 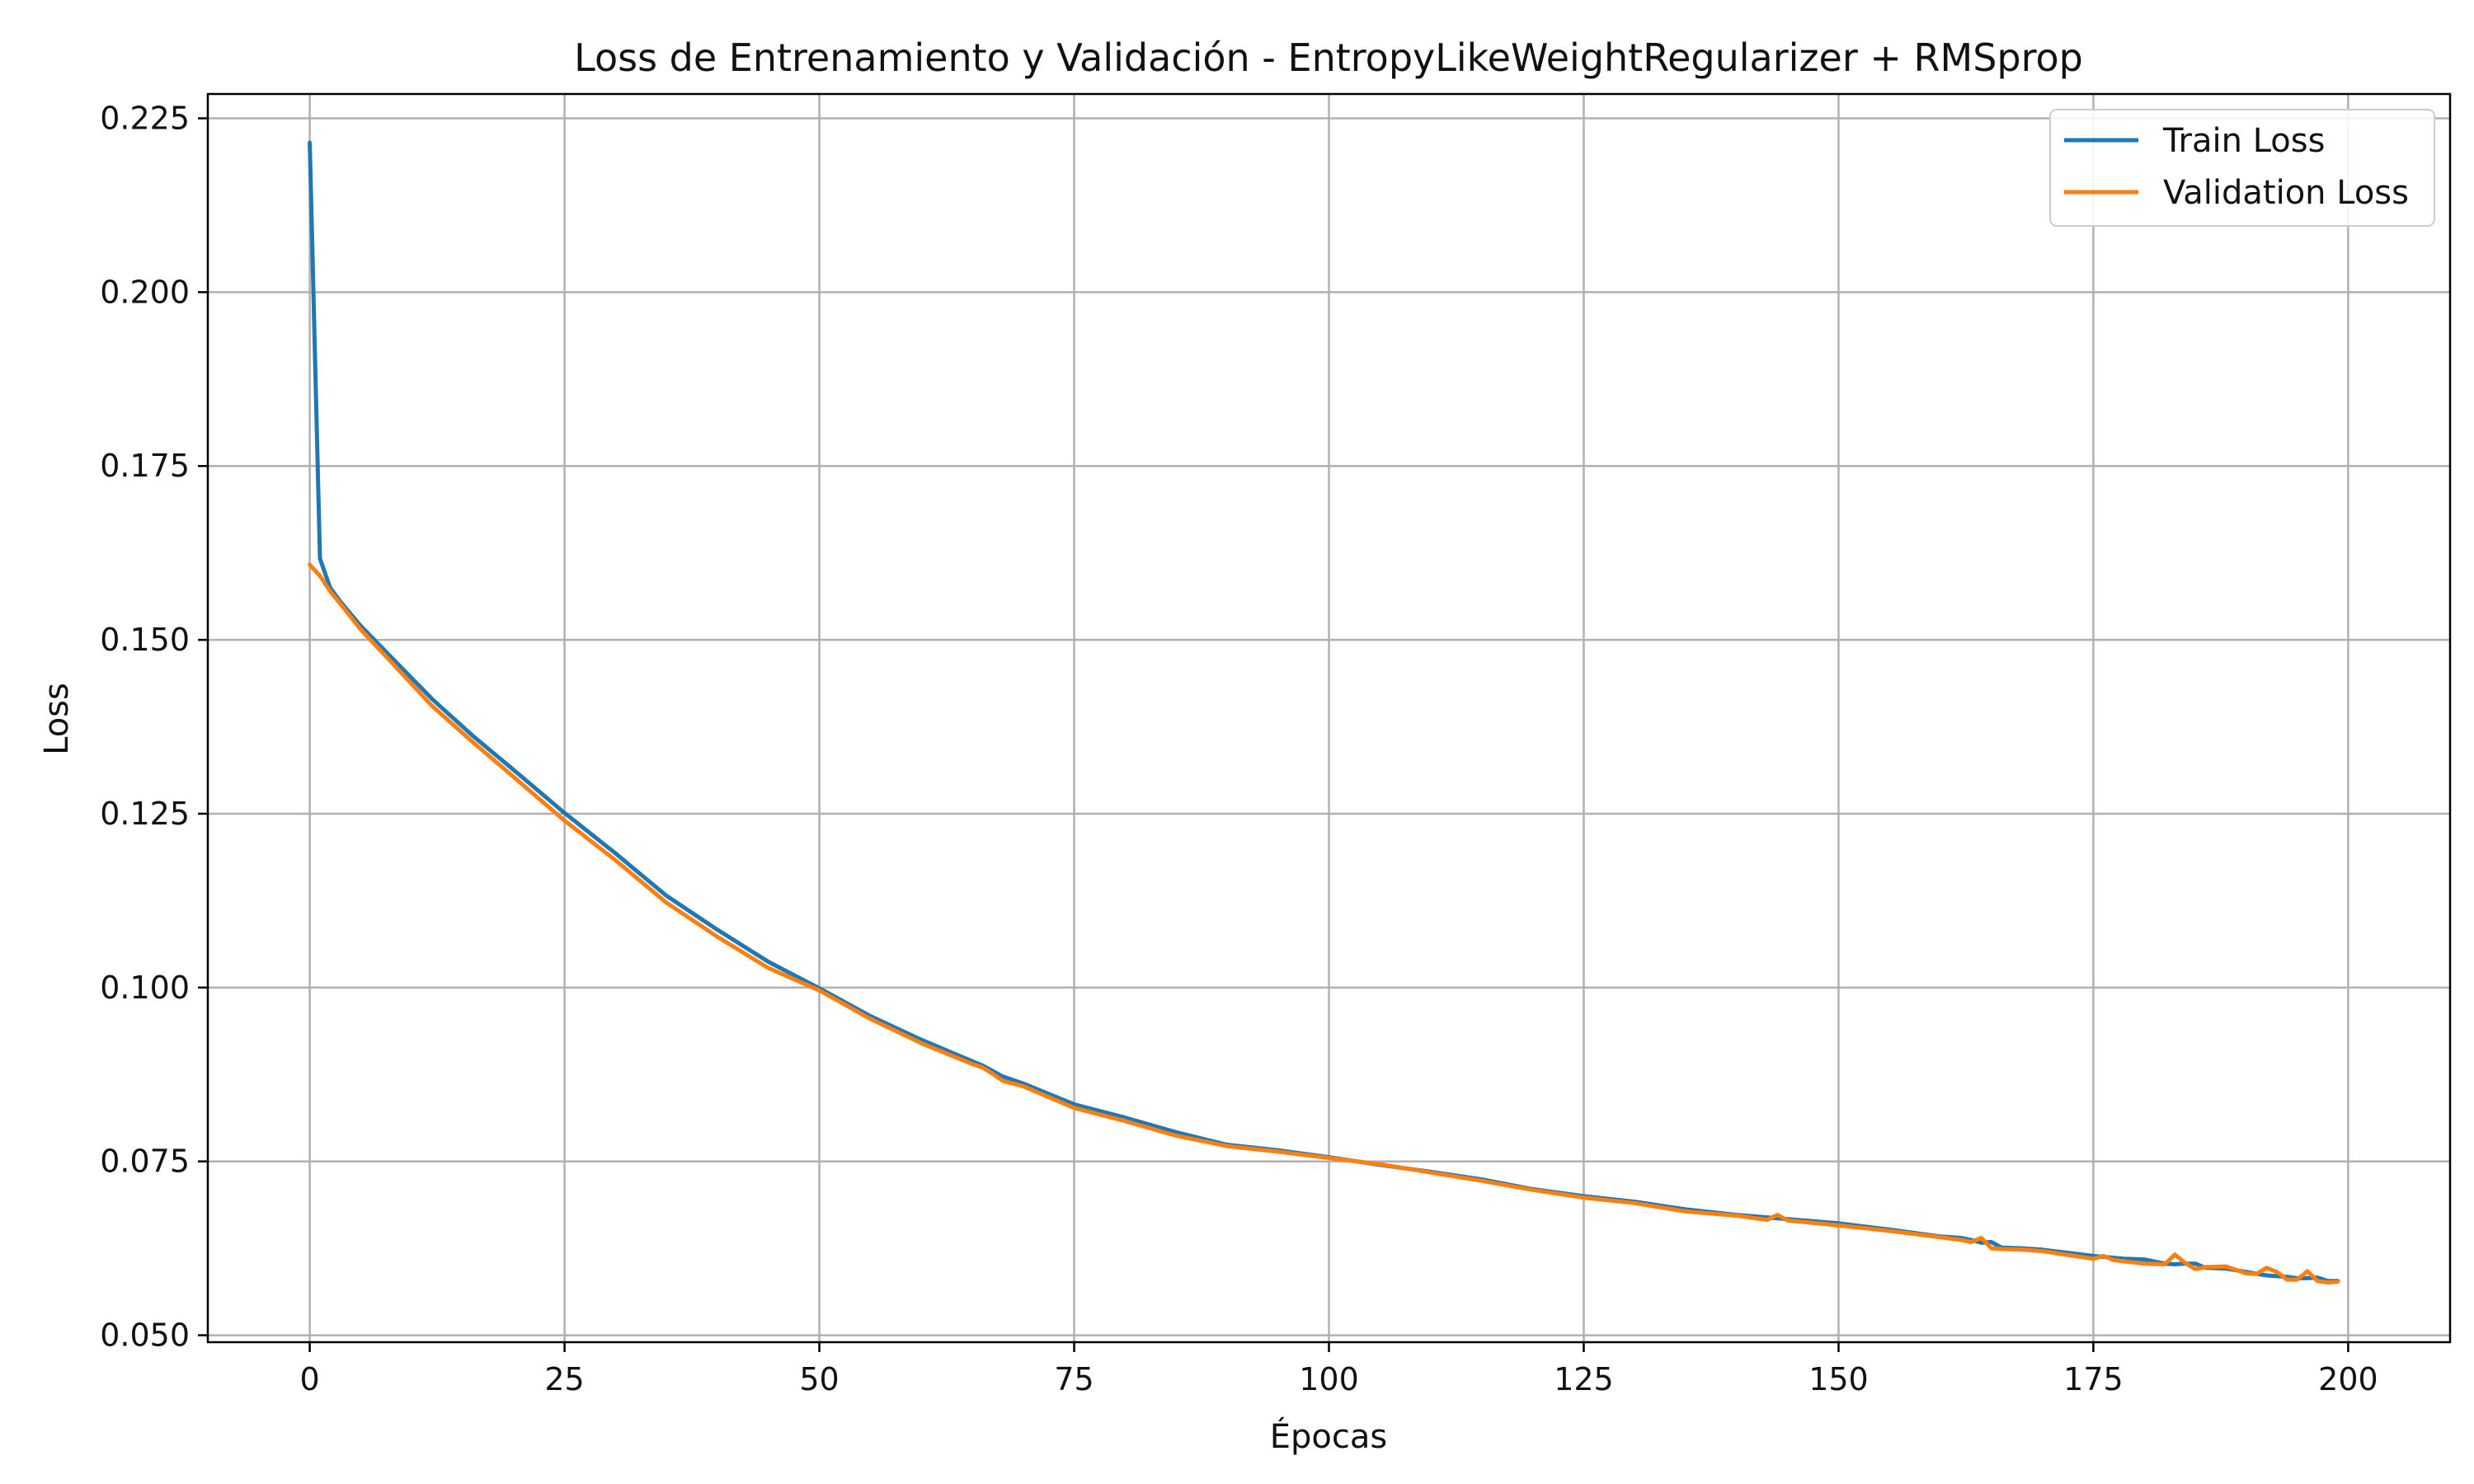 I want to click on x-tick-label: 150, so click(x=1838, y=1379).